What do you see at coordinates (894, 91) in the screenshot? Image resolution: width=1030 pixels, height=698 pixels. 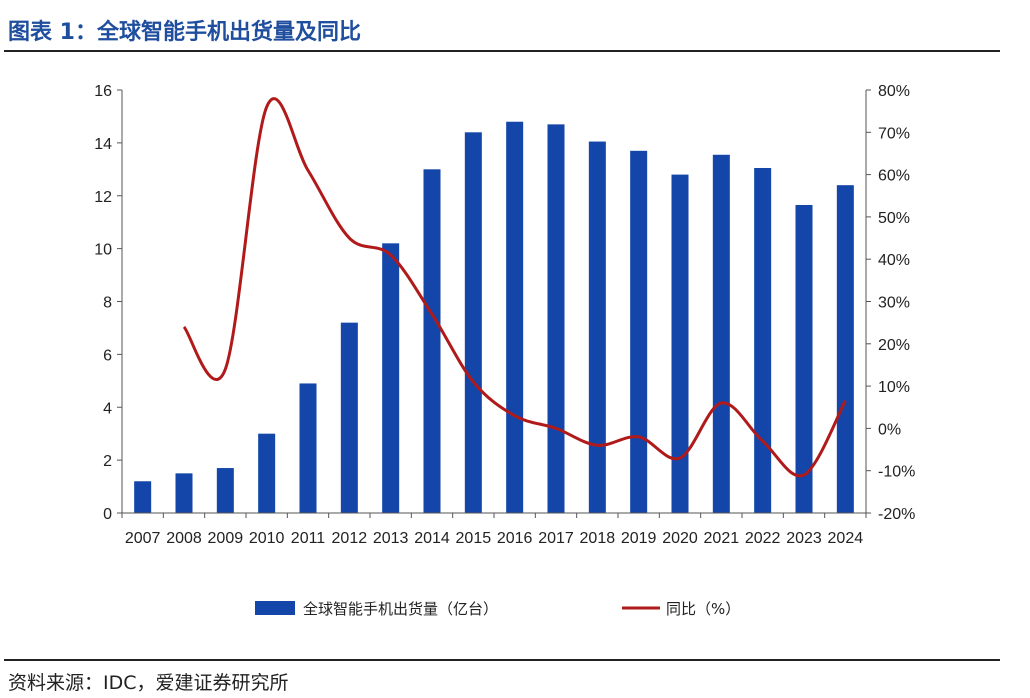 I see `right-tick-label: 80%` at bounding box center [894, 91].